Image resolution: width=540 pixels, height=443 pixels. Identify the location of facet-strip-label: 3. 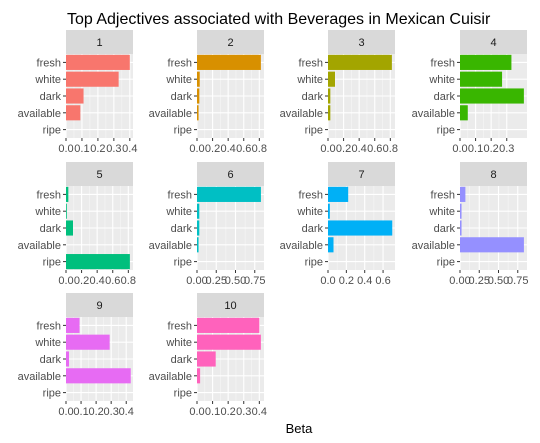
(361, 43).